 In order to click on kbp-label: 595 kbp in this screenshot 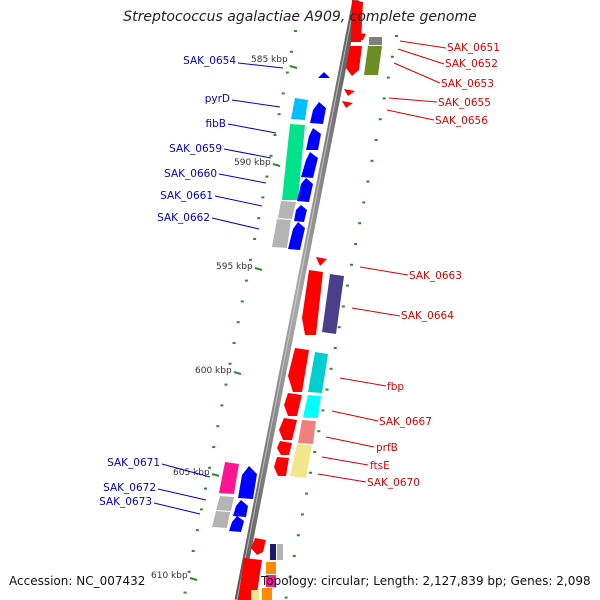, I will do `click(234, 267)`.